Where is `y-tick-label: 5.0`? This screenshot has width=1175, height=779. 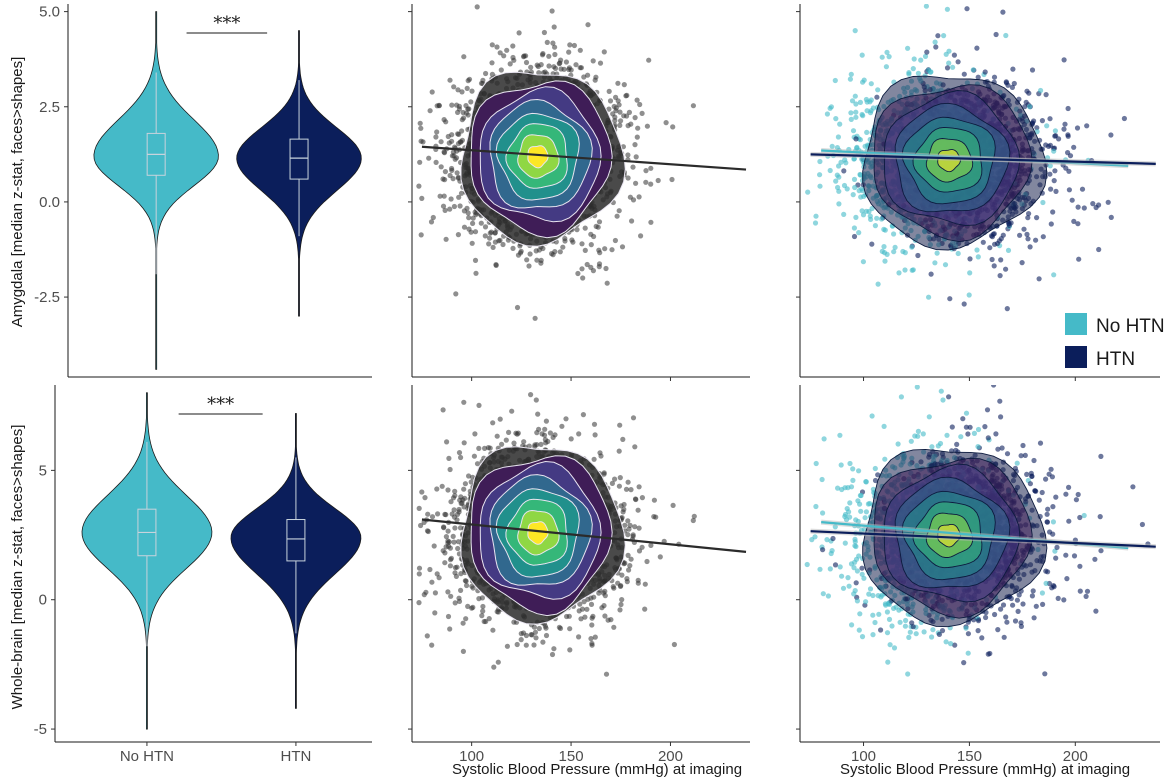 y-tick-label: 5.0 is located at coordinates (49, 12).